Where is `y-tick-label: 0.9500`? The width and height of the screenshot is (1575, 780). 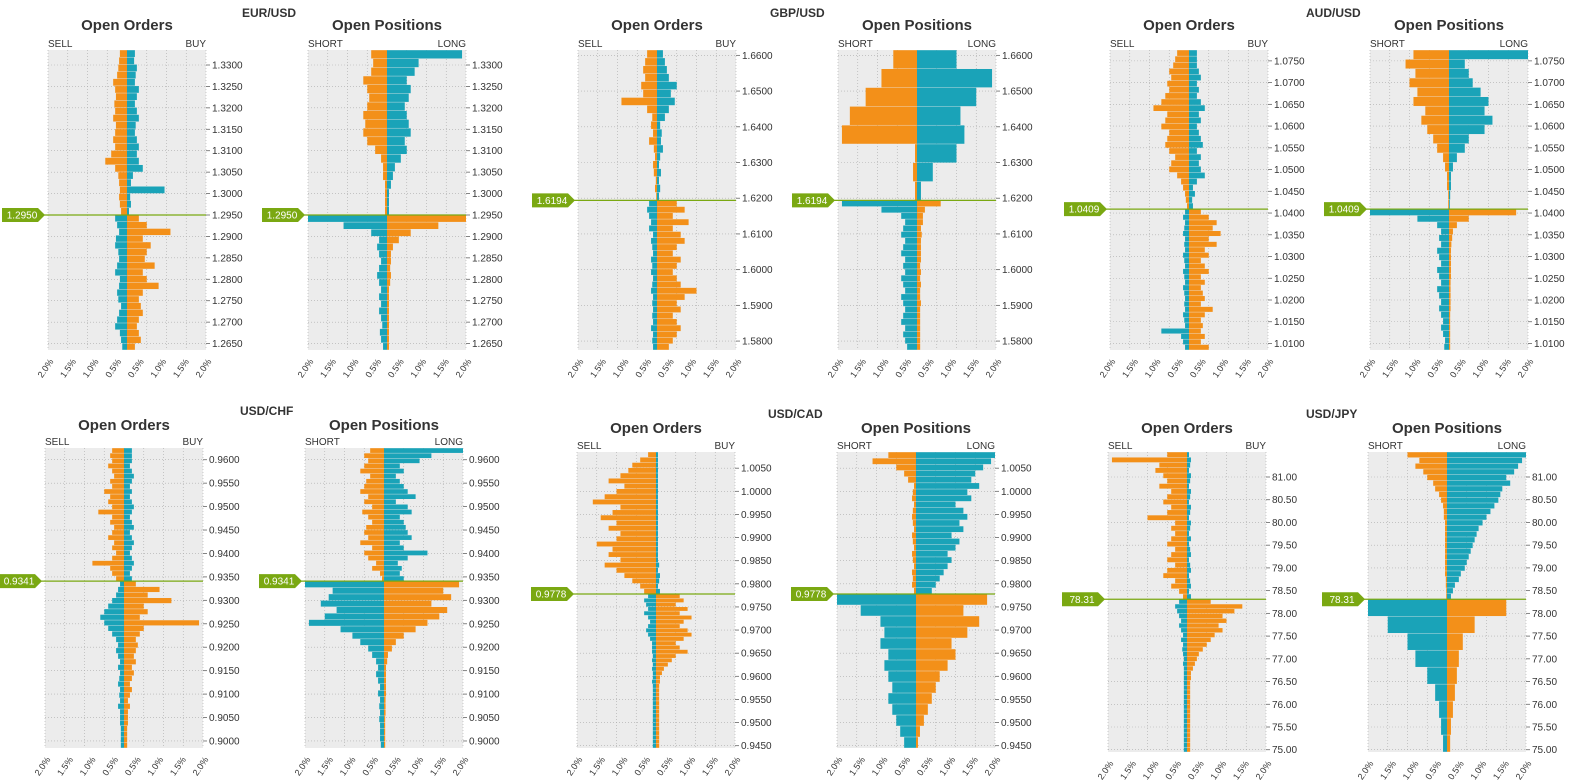
y-tick-label: 0.9500 is located at coordinates (484, 507).